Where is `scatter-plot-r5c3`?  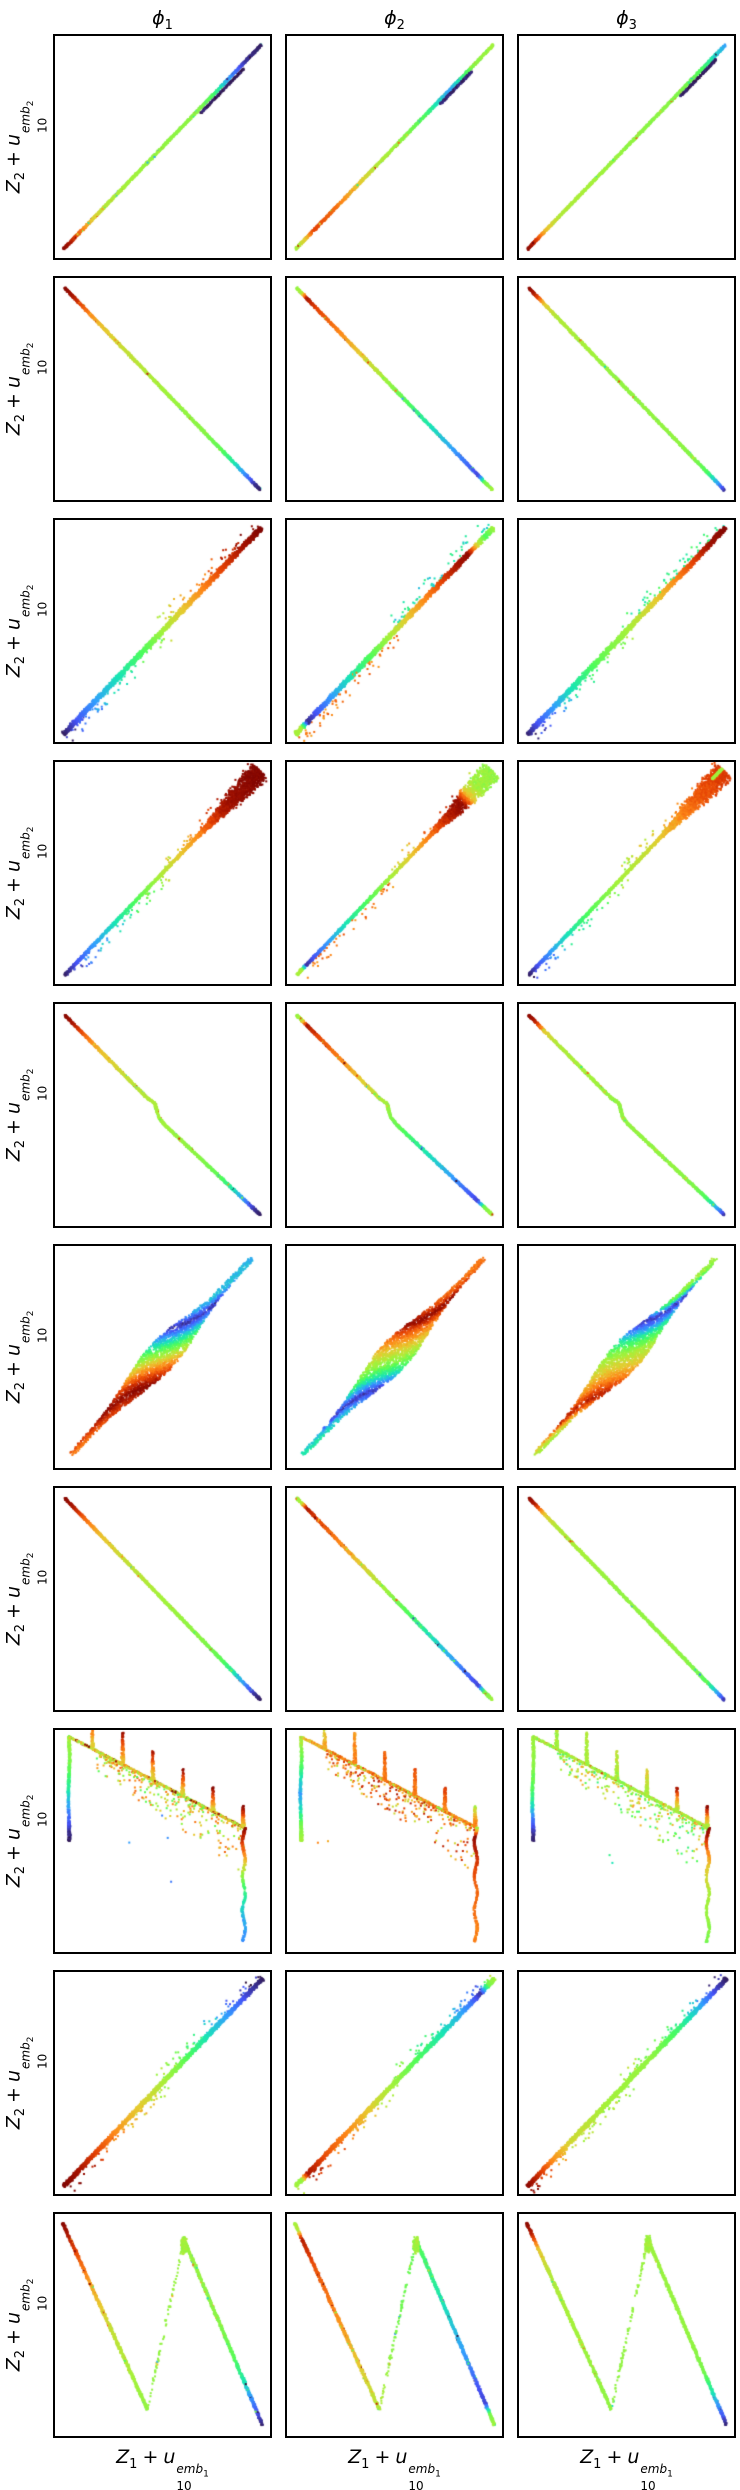
scatter-plot-r5c3 is located at coordinates (626, 1115).